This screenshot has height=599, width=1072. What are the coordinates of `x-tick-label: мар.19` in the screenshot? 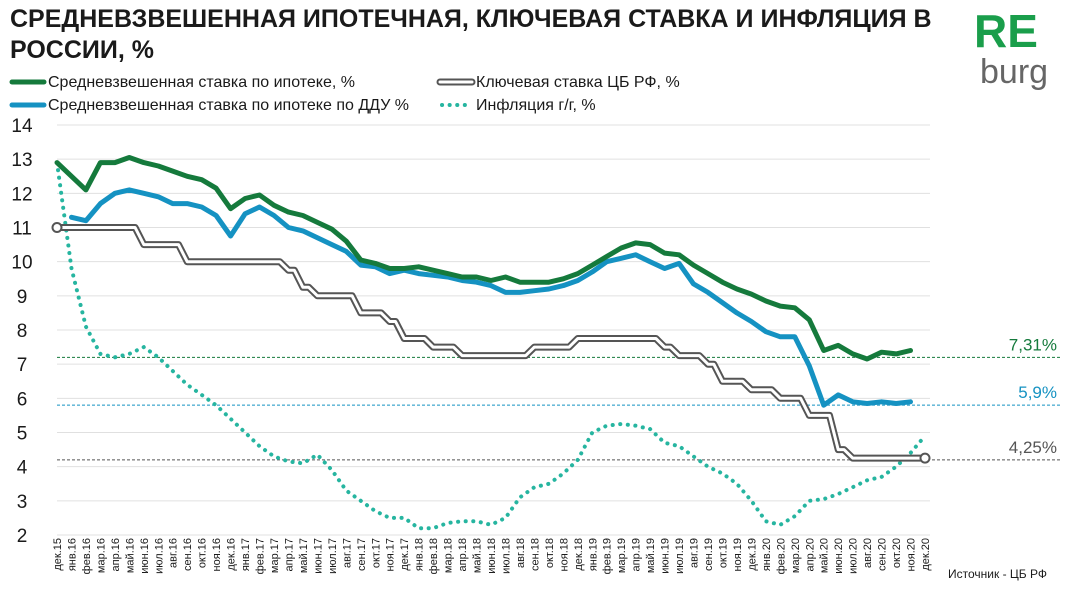 It's located at (622, 555).